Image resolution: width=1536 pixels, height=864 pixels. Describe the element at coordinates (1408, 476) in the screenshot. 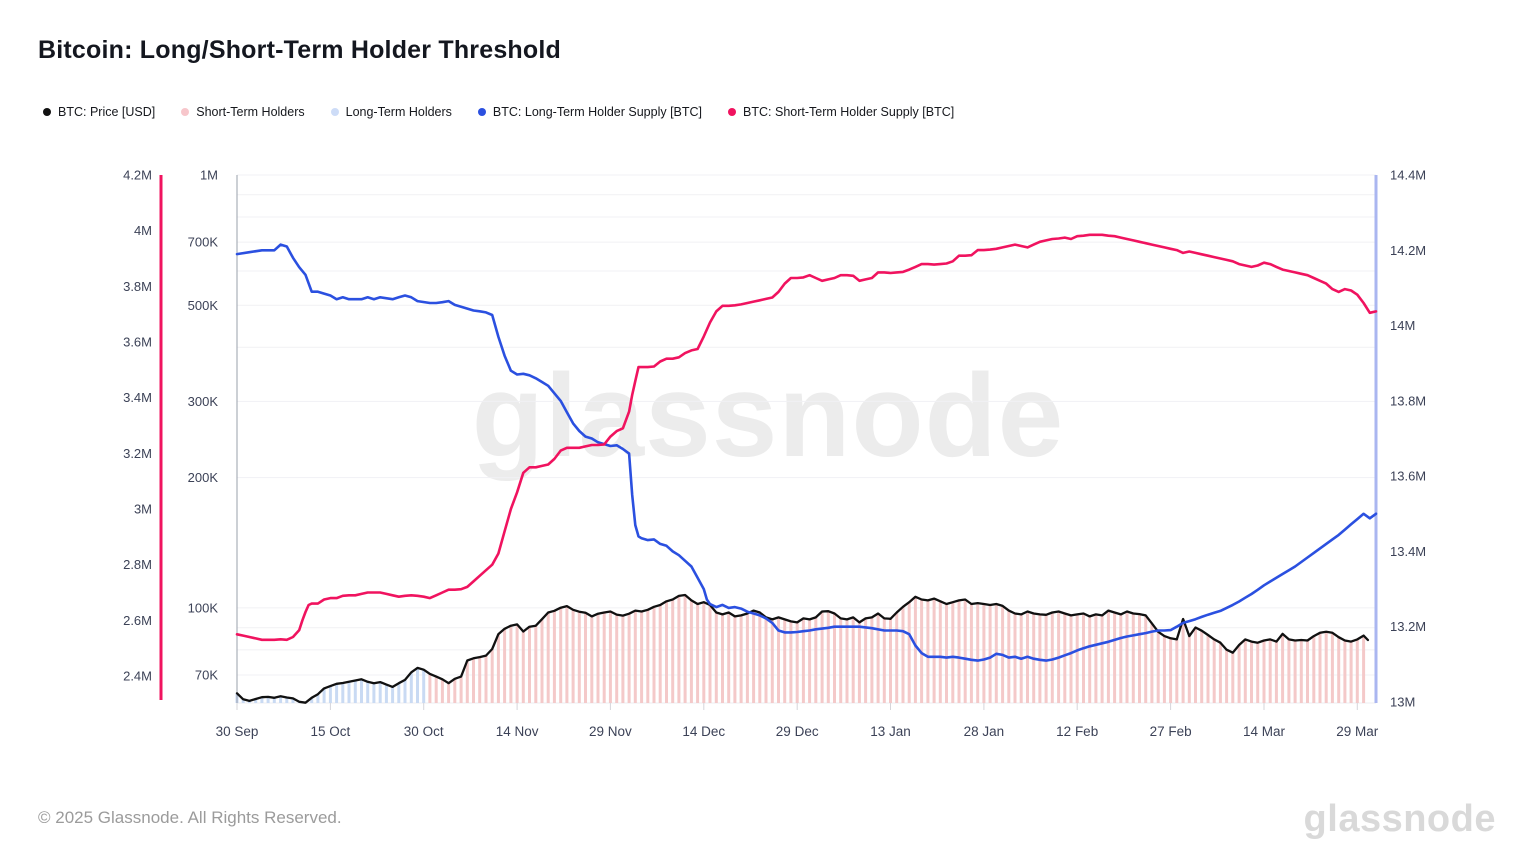

I see `lth-axis-tick-label: 13.6M` at that location.